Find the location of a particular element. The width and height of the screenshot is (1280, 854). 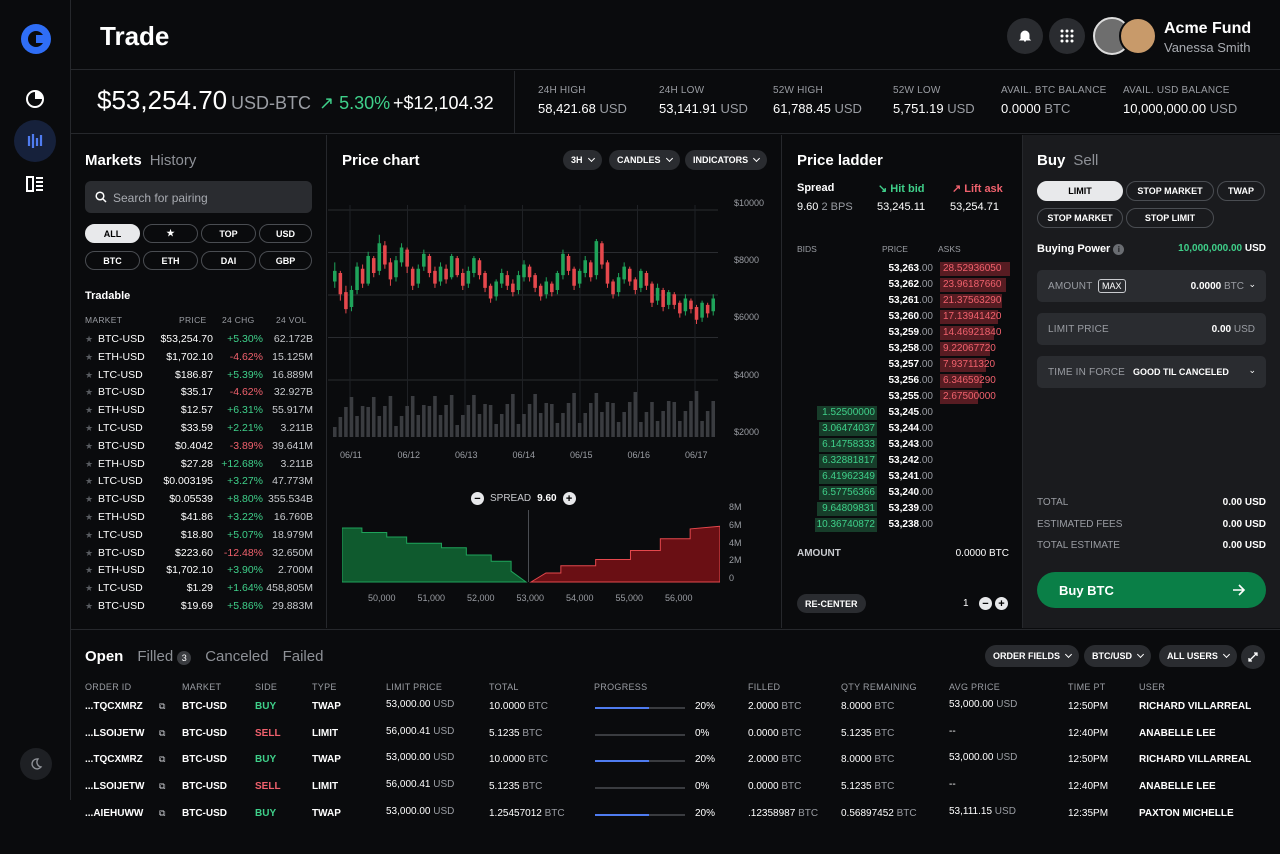

tab-failed: Failed is located at coordinates (303, 656).